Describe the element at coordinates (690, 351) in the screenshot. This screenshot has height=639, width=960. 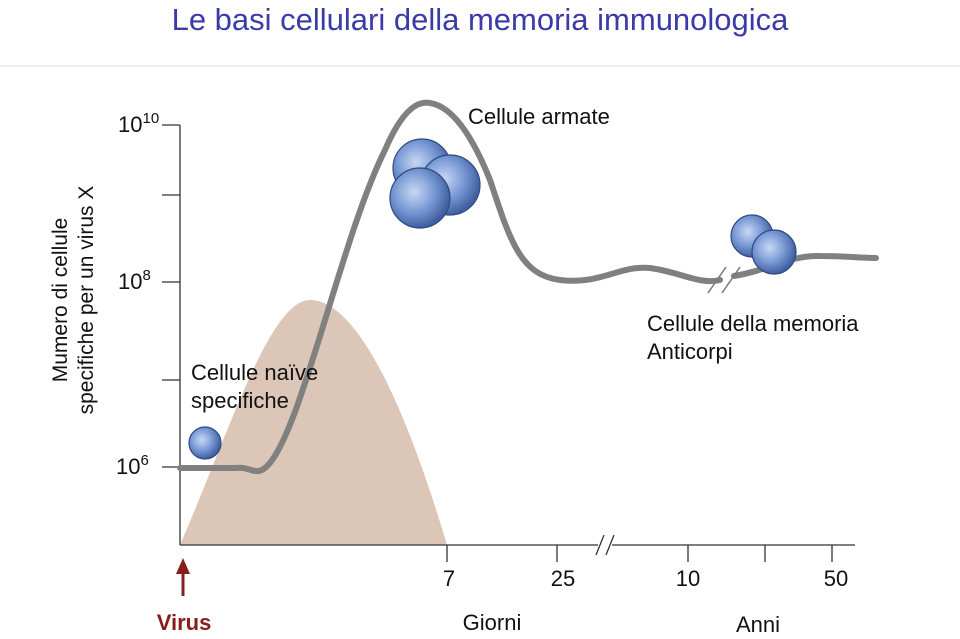
I see `annotation: Anticorpi` at that location.